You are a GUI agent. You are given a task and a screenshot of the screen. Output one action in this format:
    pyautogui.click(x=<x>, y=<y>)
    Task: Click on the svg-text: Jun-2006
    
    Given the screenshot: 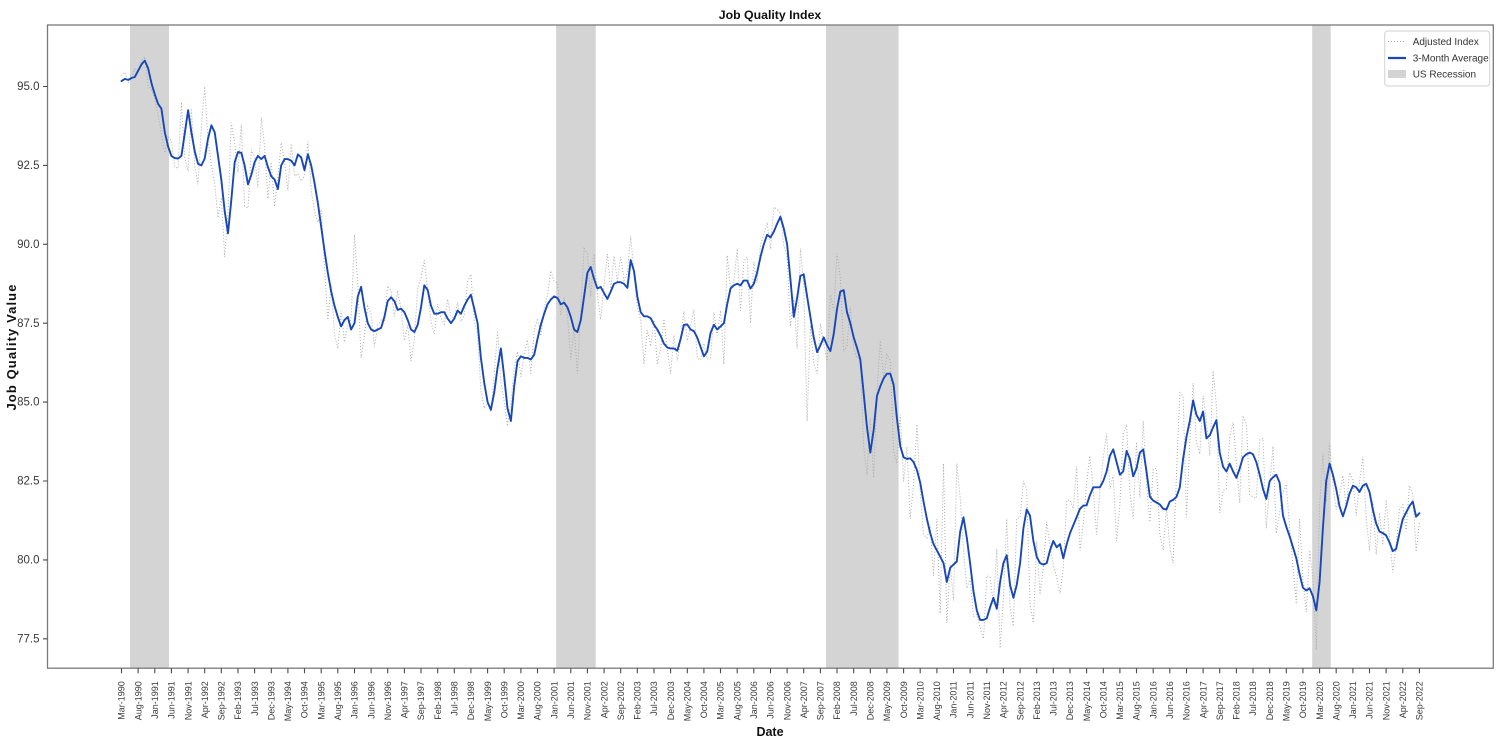 What is the action you would take?
    pyautogui.click(x=771, y=700)
    